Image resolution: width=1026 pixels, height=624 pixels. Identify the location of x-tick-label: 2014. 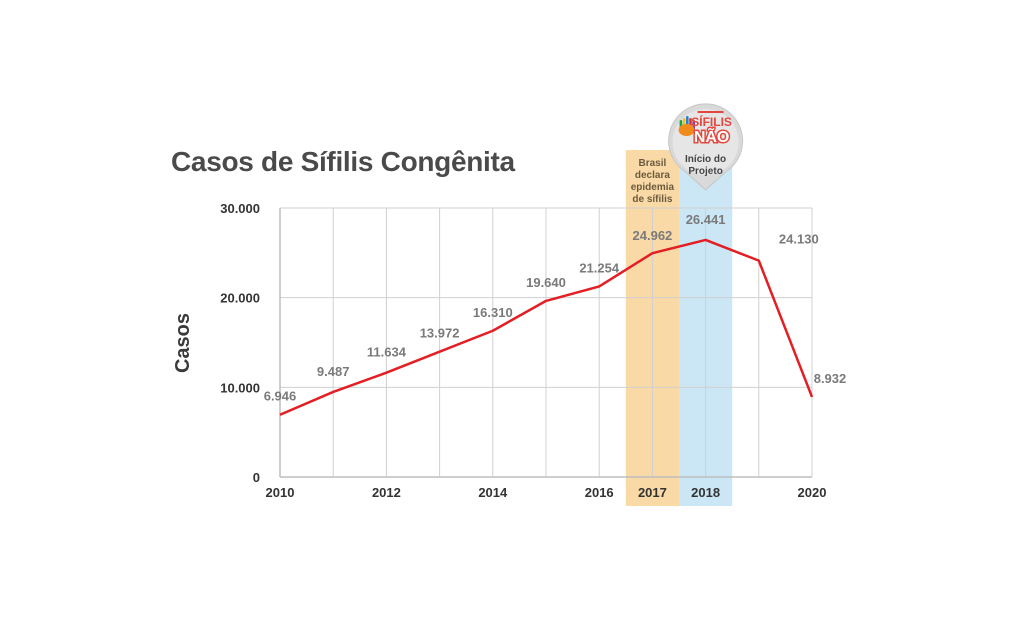
(493, 492).